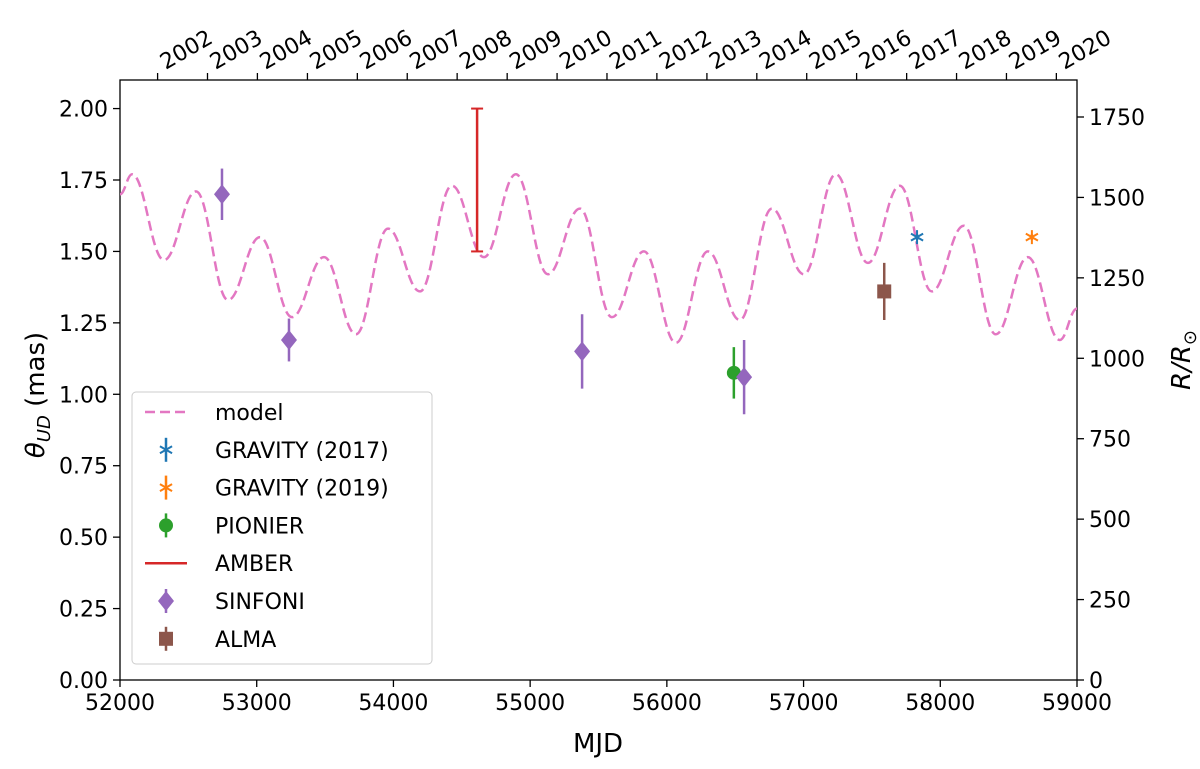 This screenshot has width=1200, height=769. I want to click on y-label-subscript: UD, so click(44, 428).